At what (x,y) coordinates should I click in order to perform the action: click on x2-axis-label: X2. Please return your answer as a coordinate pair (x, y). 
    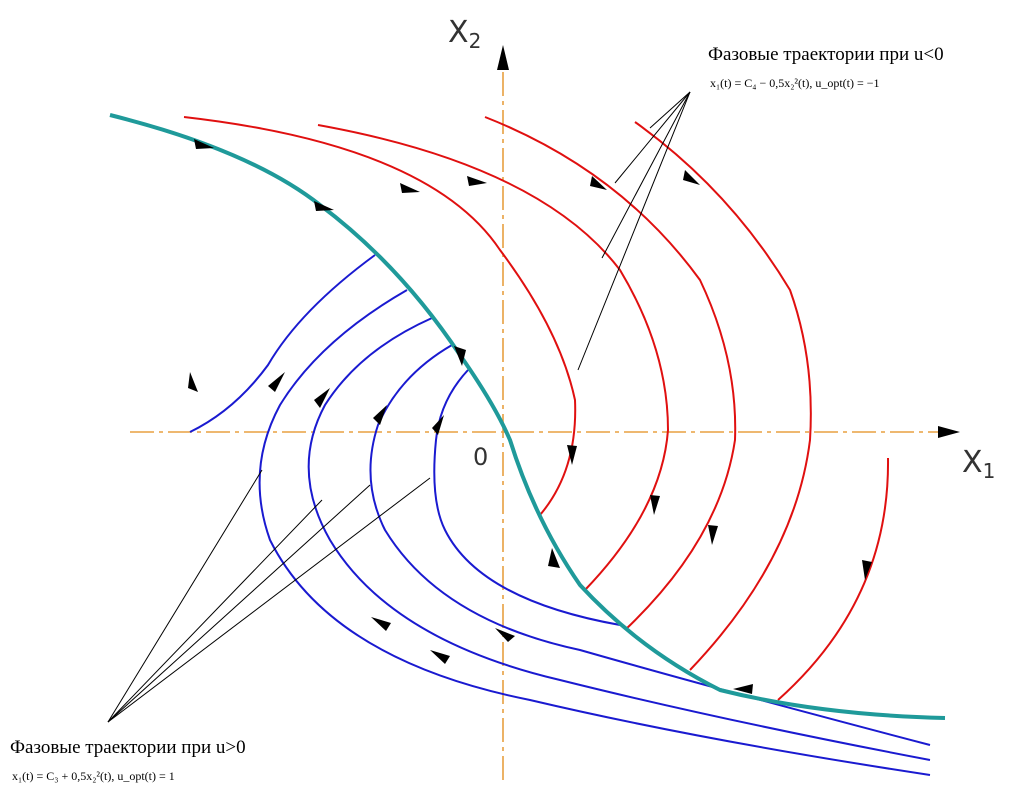
    Looking at the image, I should click on (464, 34).